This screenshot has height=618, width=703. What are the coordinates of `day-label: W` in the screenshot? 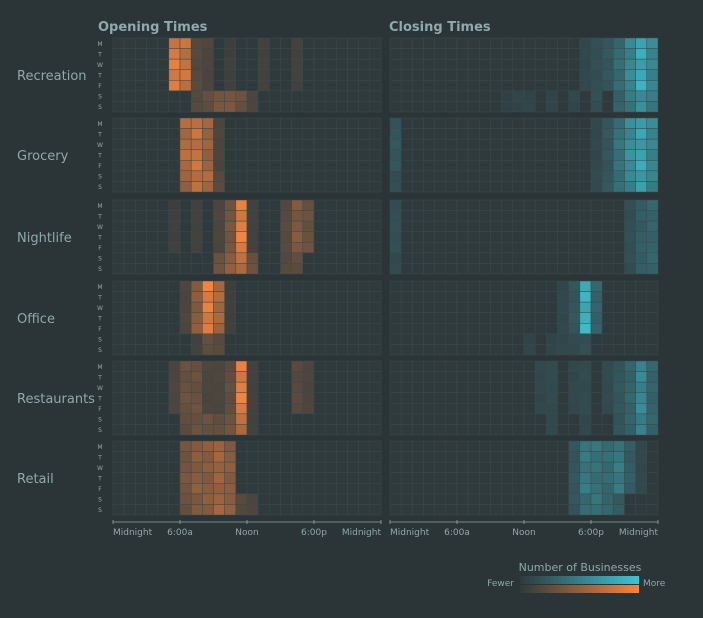 It's located at (100, 65).